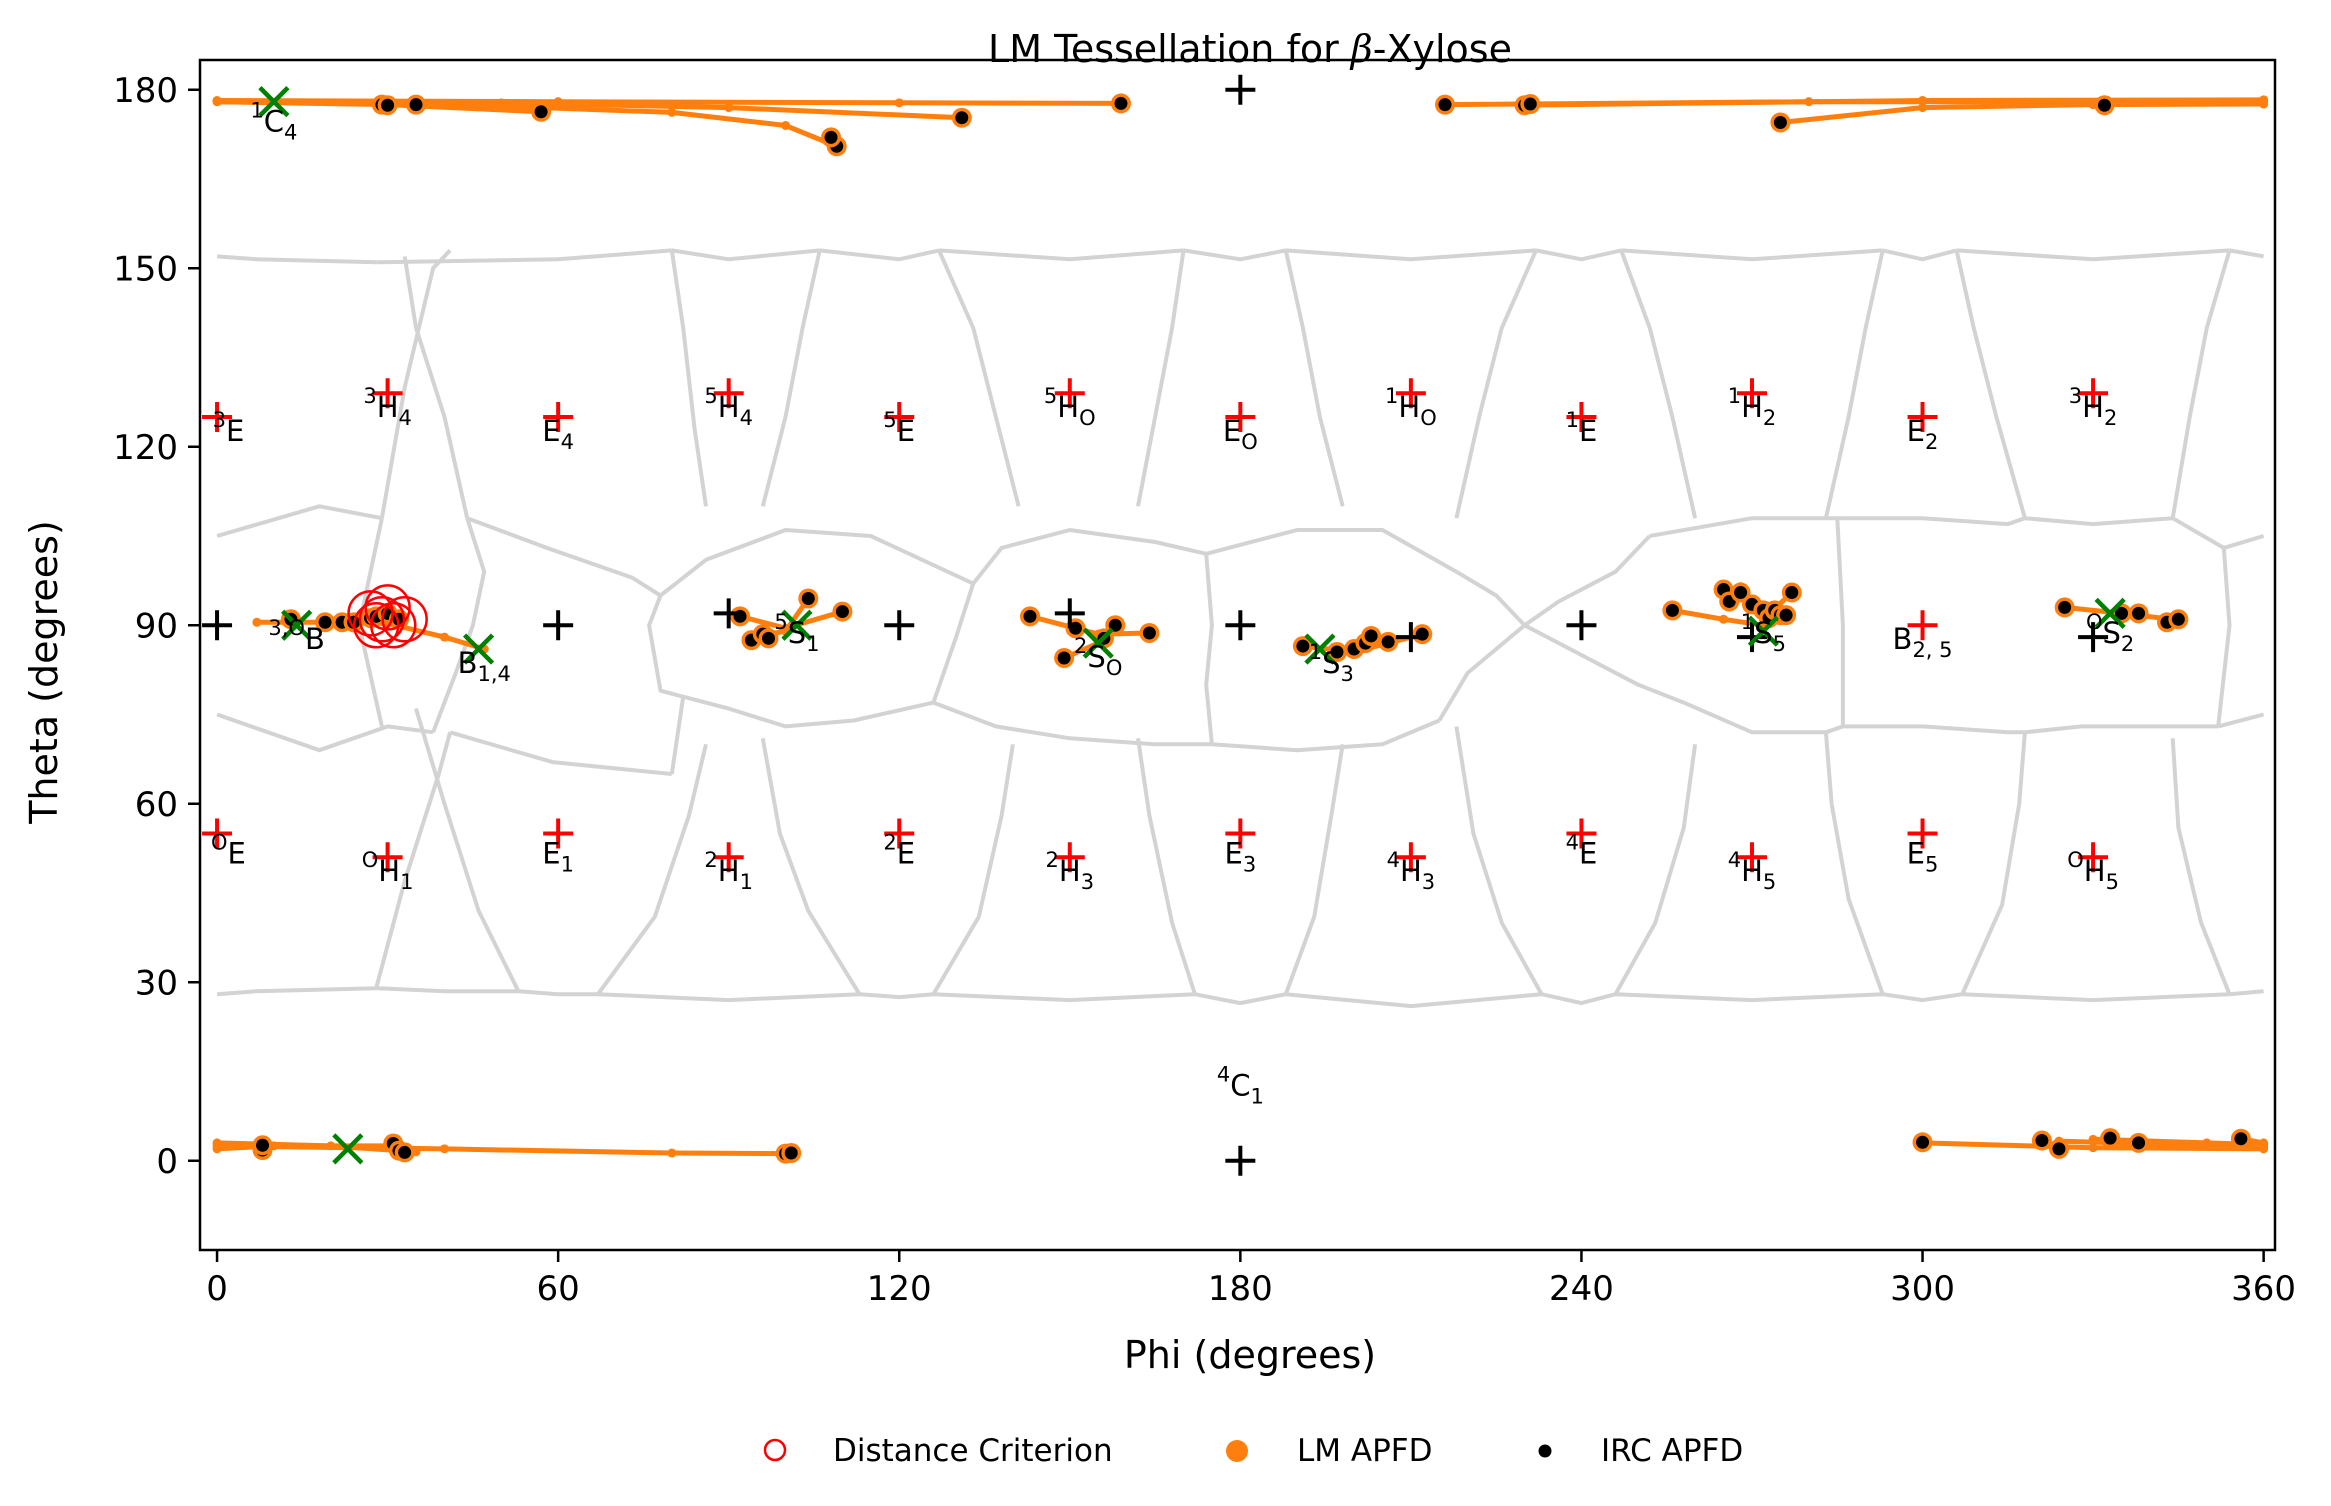 The height and width of the screenshot is (1506, 2331). I want to click on ring-label: 3H4, so click(387, 407).